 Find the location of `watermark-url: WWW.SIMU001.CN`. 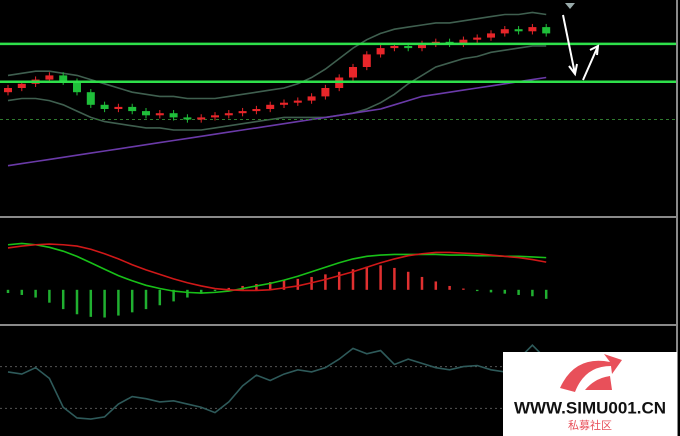

watermark-url: WWW.SIMU001.CN is located at coordinates (590, 407).